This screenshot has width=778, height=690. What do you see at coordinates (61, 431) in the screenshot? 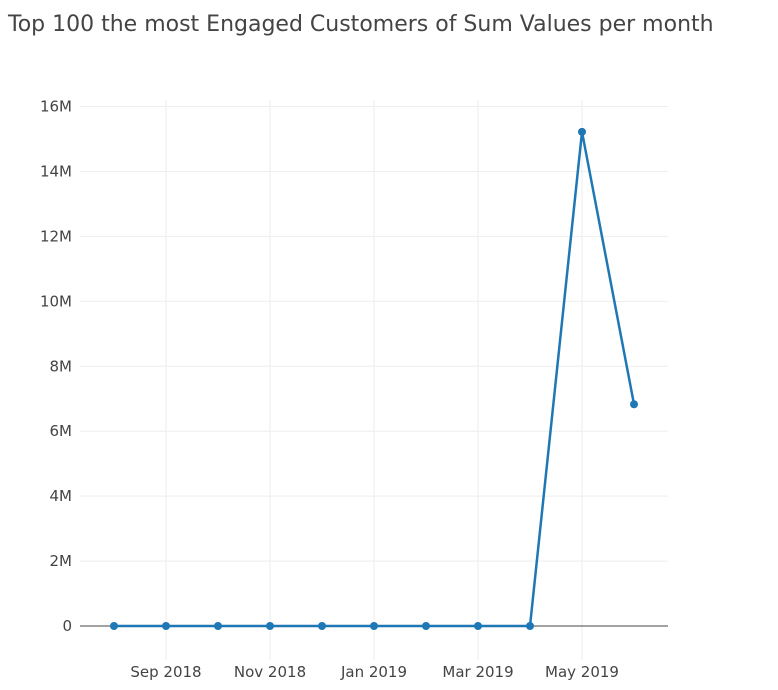
I see `y-tick-label: 6M` at bounding box center [61, 431].